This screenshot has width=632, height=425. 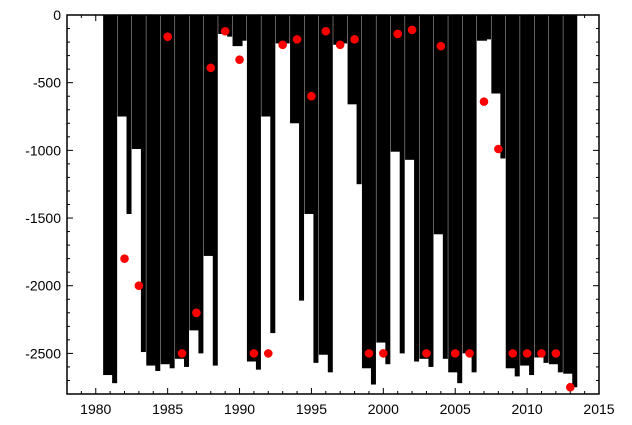 I want to click on bar-narrow-2009, so click(x=517, y=196).